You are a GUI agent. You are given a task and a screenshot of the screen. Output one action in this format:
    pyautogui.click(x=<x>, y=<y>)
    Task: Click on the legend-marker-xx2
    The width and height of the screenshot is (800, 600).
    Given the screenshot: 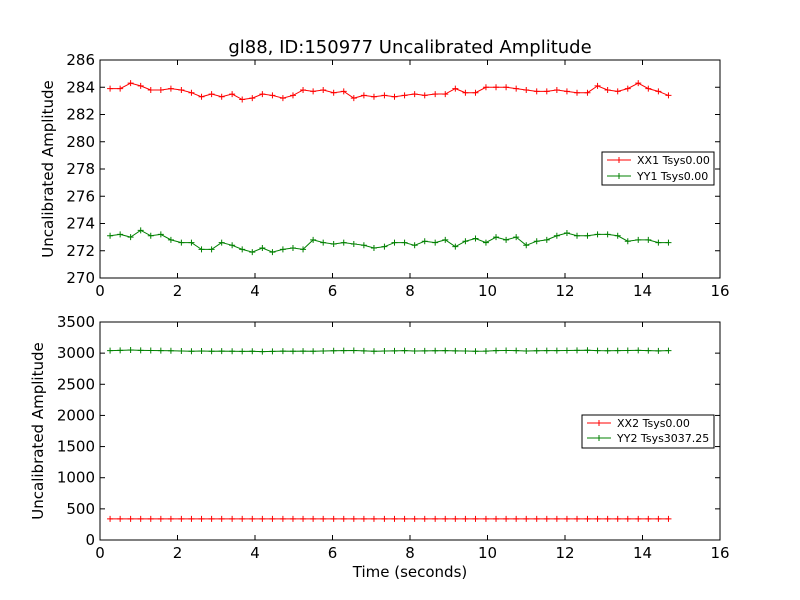 What is the action you would take?
    pyautogui.click(x=599, y=423)
    